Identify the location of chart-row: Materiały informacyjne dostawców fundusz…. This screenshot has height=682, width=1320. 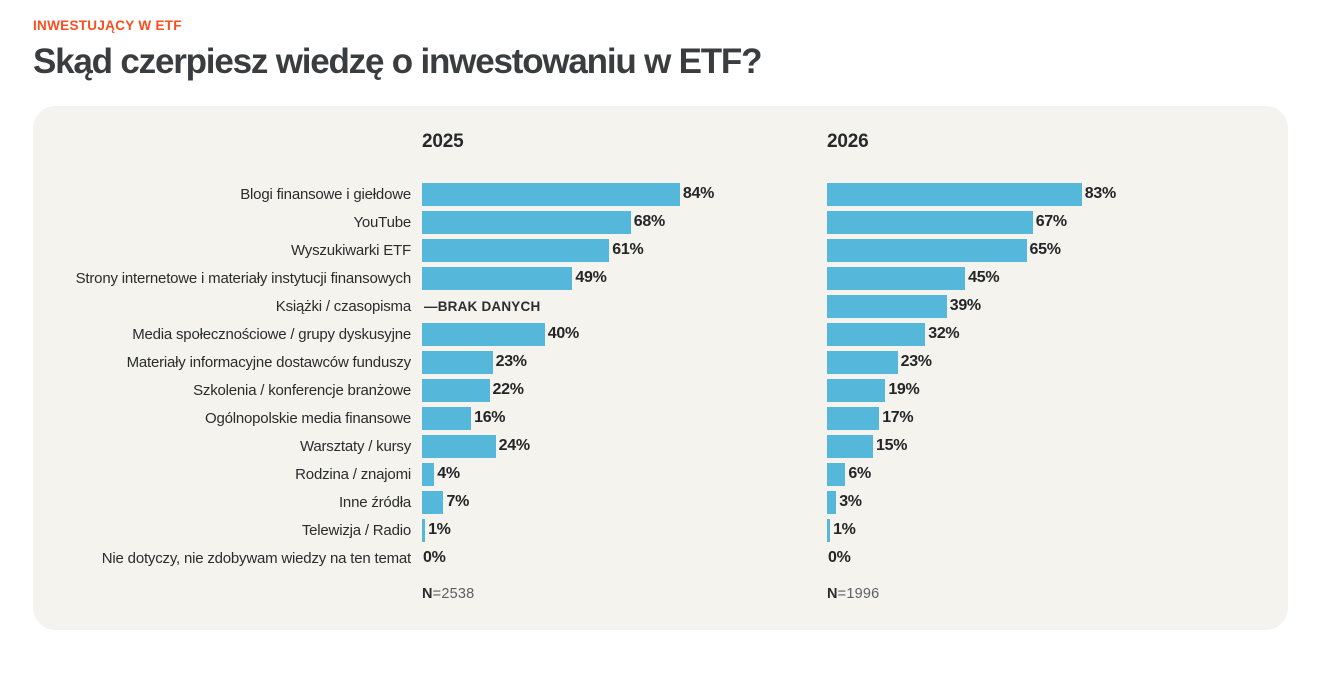
(660, 362).